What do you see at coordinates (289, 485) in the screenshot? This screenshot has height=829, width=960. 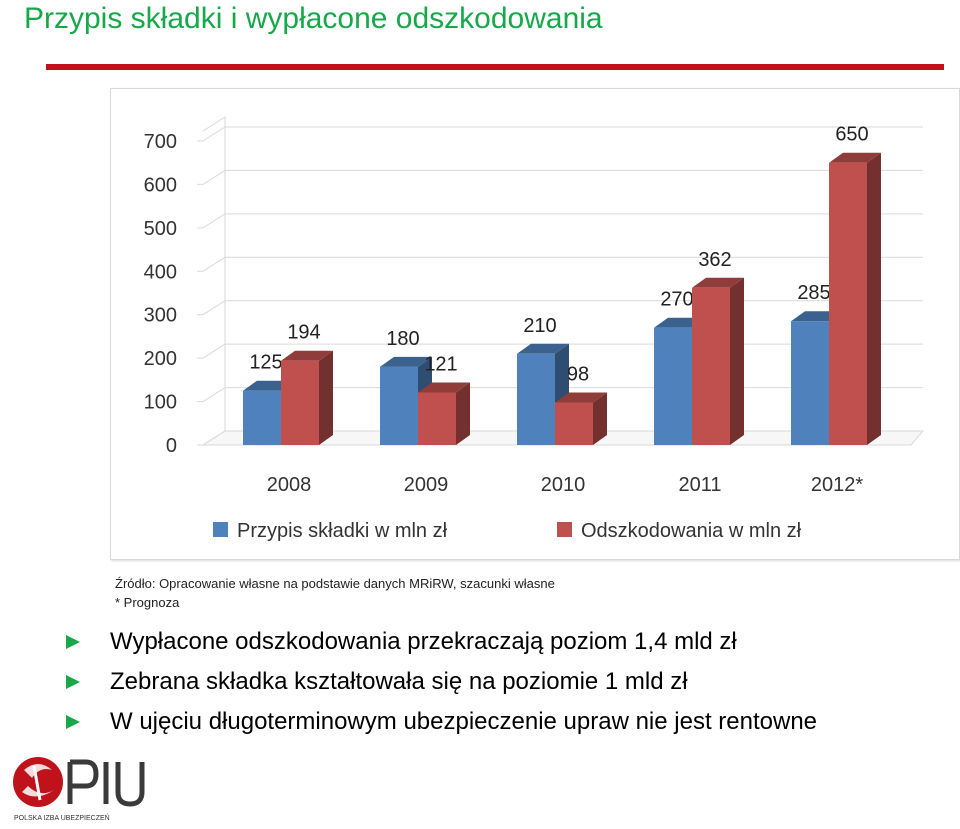 I see `x-tick-label: 2008` at bounding box center [289, 485].